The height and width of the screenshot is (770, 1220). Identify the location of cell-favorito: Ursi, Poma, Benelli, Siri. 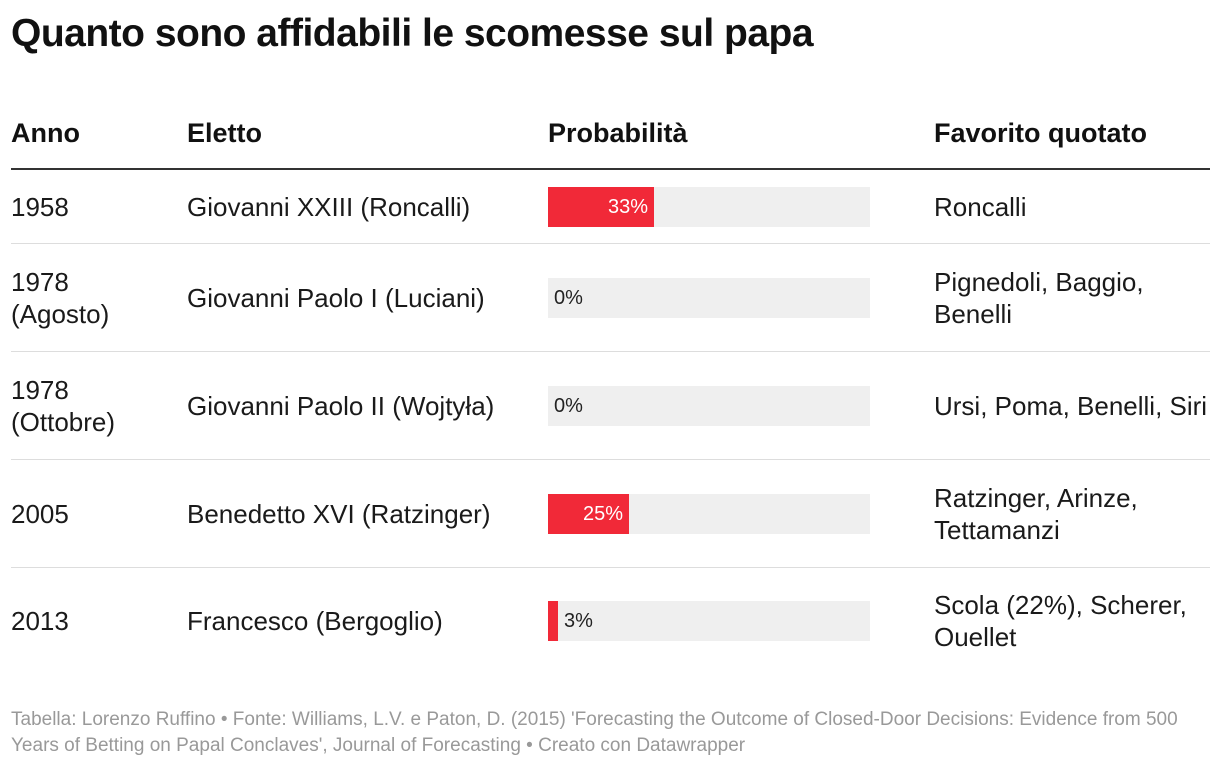
(1071, 405).